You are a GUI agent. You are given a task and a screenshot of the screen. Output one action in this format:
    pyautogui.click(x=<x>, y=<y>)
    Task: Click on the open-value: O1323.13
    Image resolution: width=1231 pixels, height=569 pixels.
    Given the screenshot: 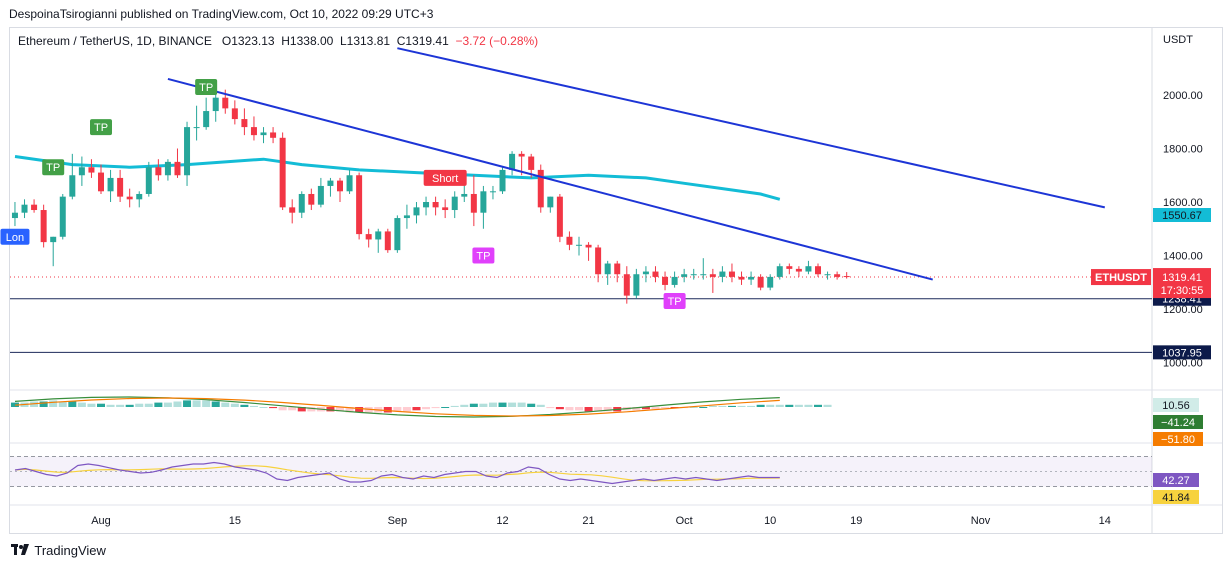 What is the action you would take?
    pyautogui.click(x=248, y=41)
    